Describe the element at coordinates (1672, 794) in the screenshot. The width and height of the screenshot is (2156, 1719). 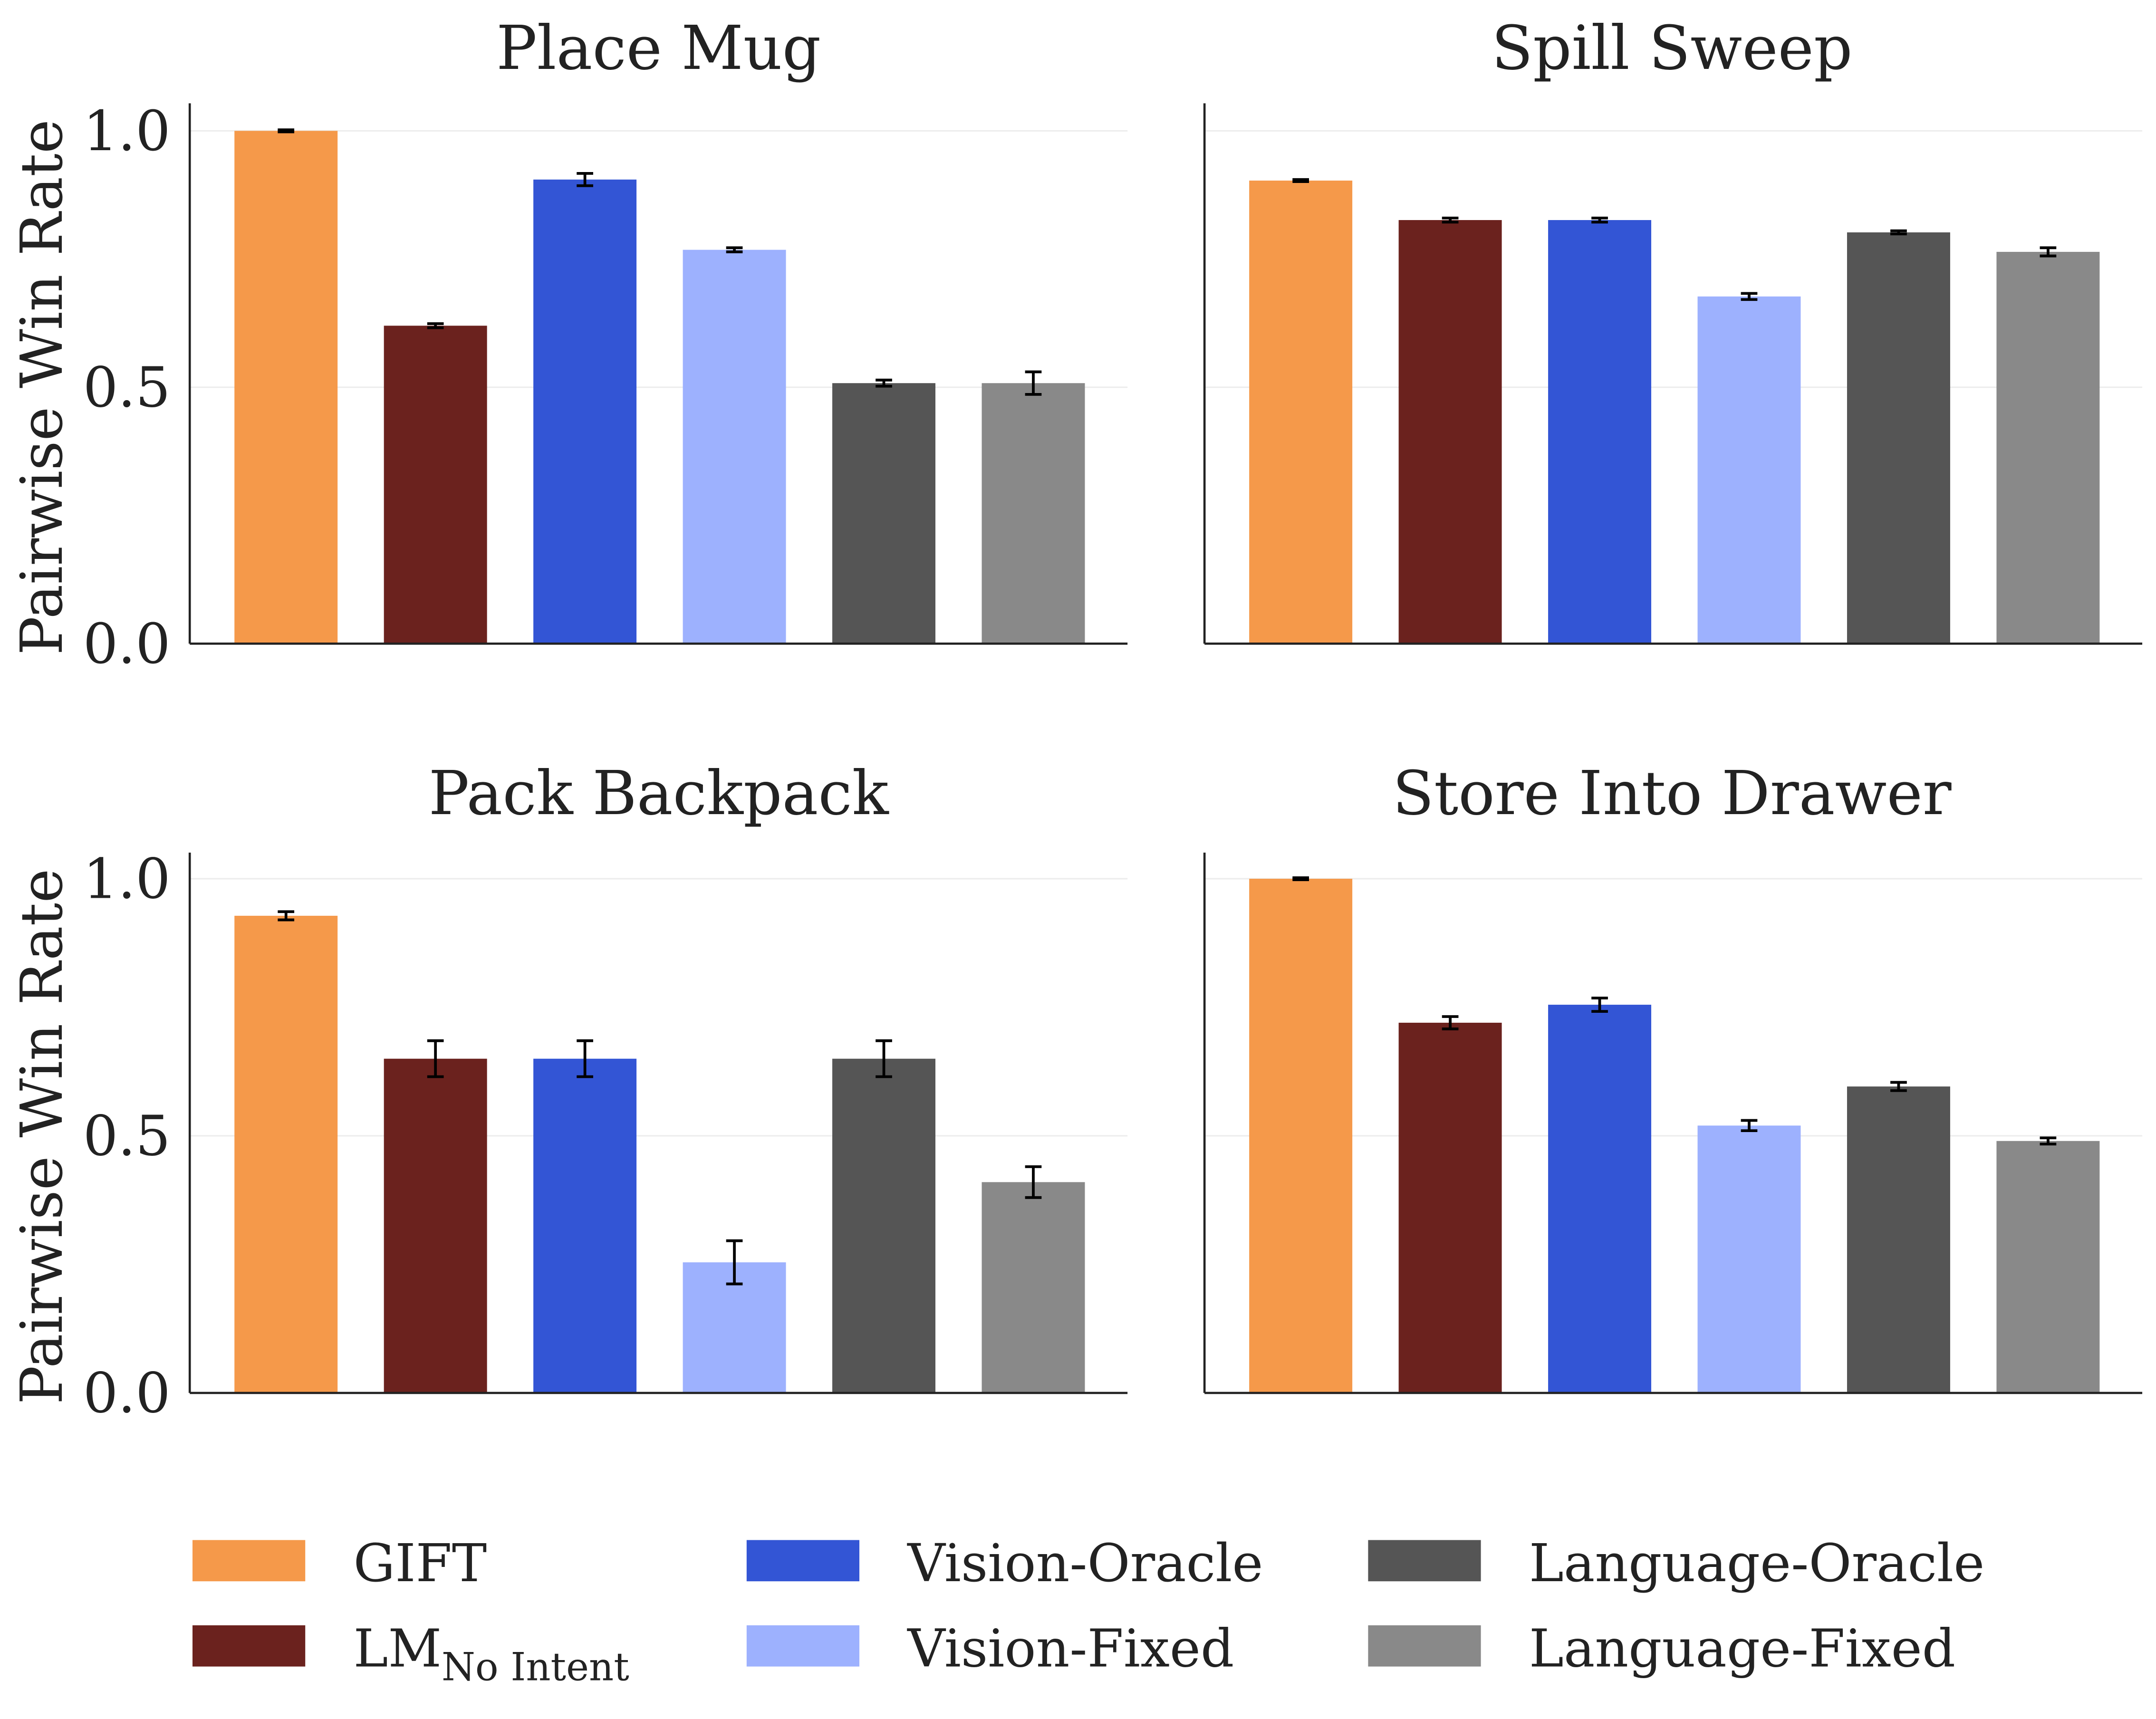
I see `panel-title: Store Into Drawer` at that location.